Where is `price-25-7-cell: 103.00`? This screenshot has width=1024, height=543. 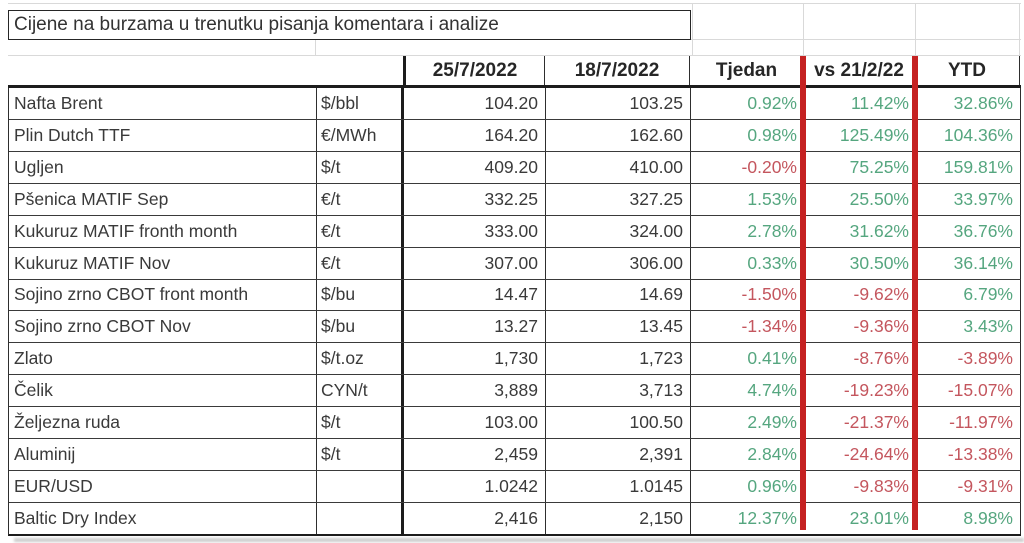 price-25-7-cell: 103.00 is located at coordinates (475, 423).